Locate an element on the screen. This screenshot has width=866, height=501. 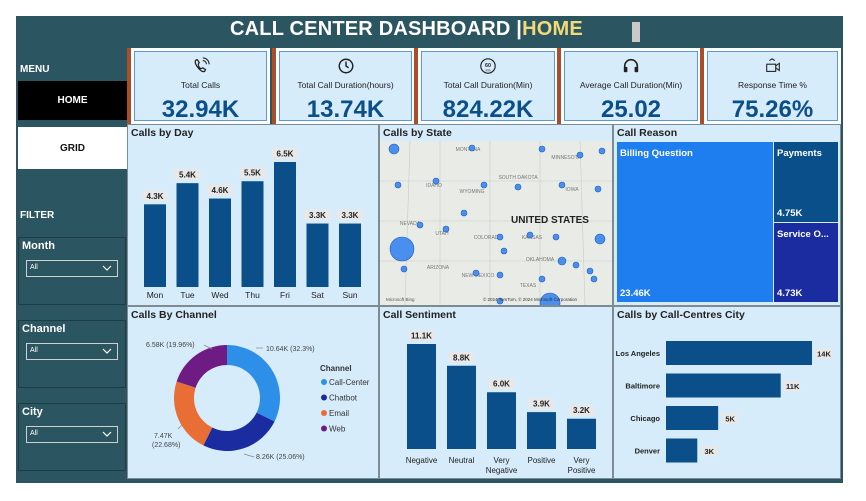
kpi-value: 75.26% is located at coordinates (772, 109).